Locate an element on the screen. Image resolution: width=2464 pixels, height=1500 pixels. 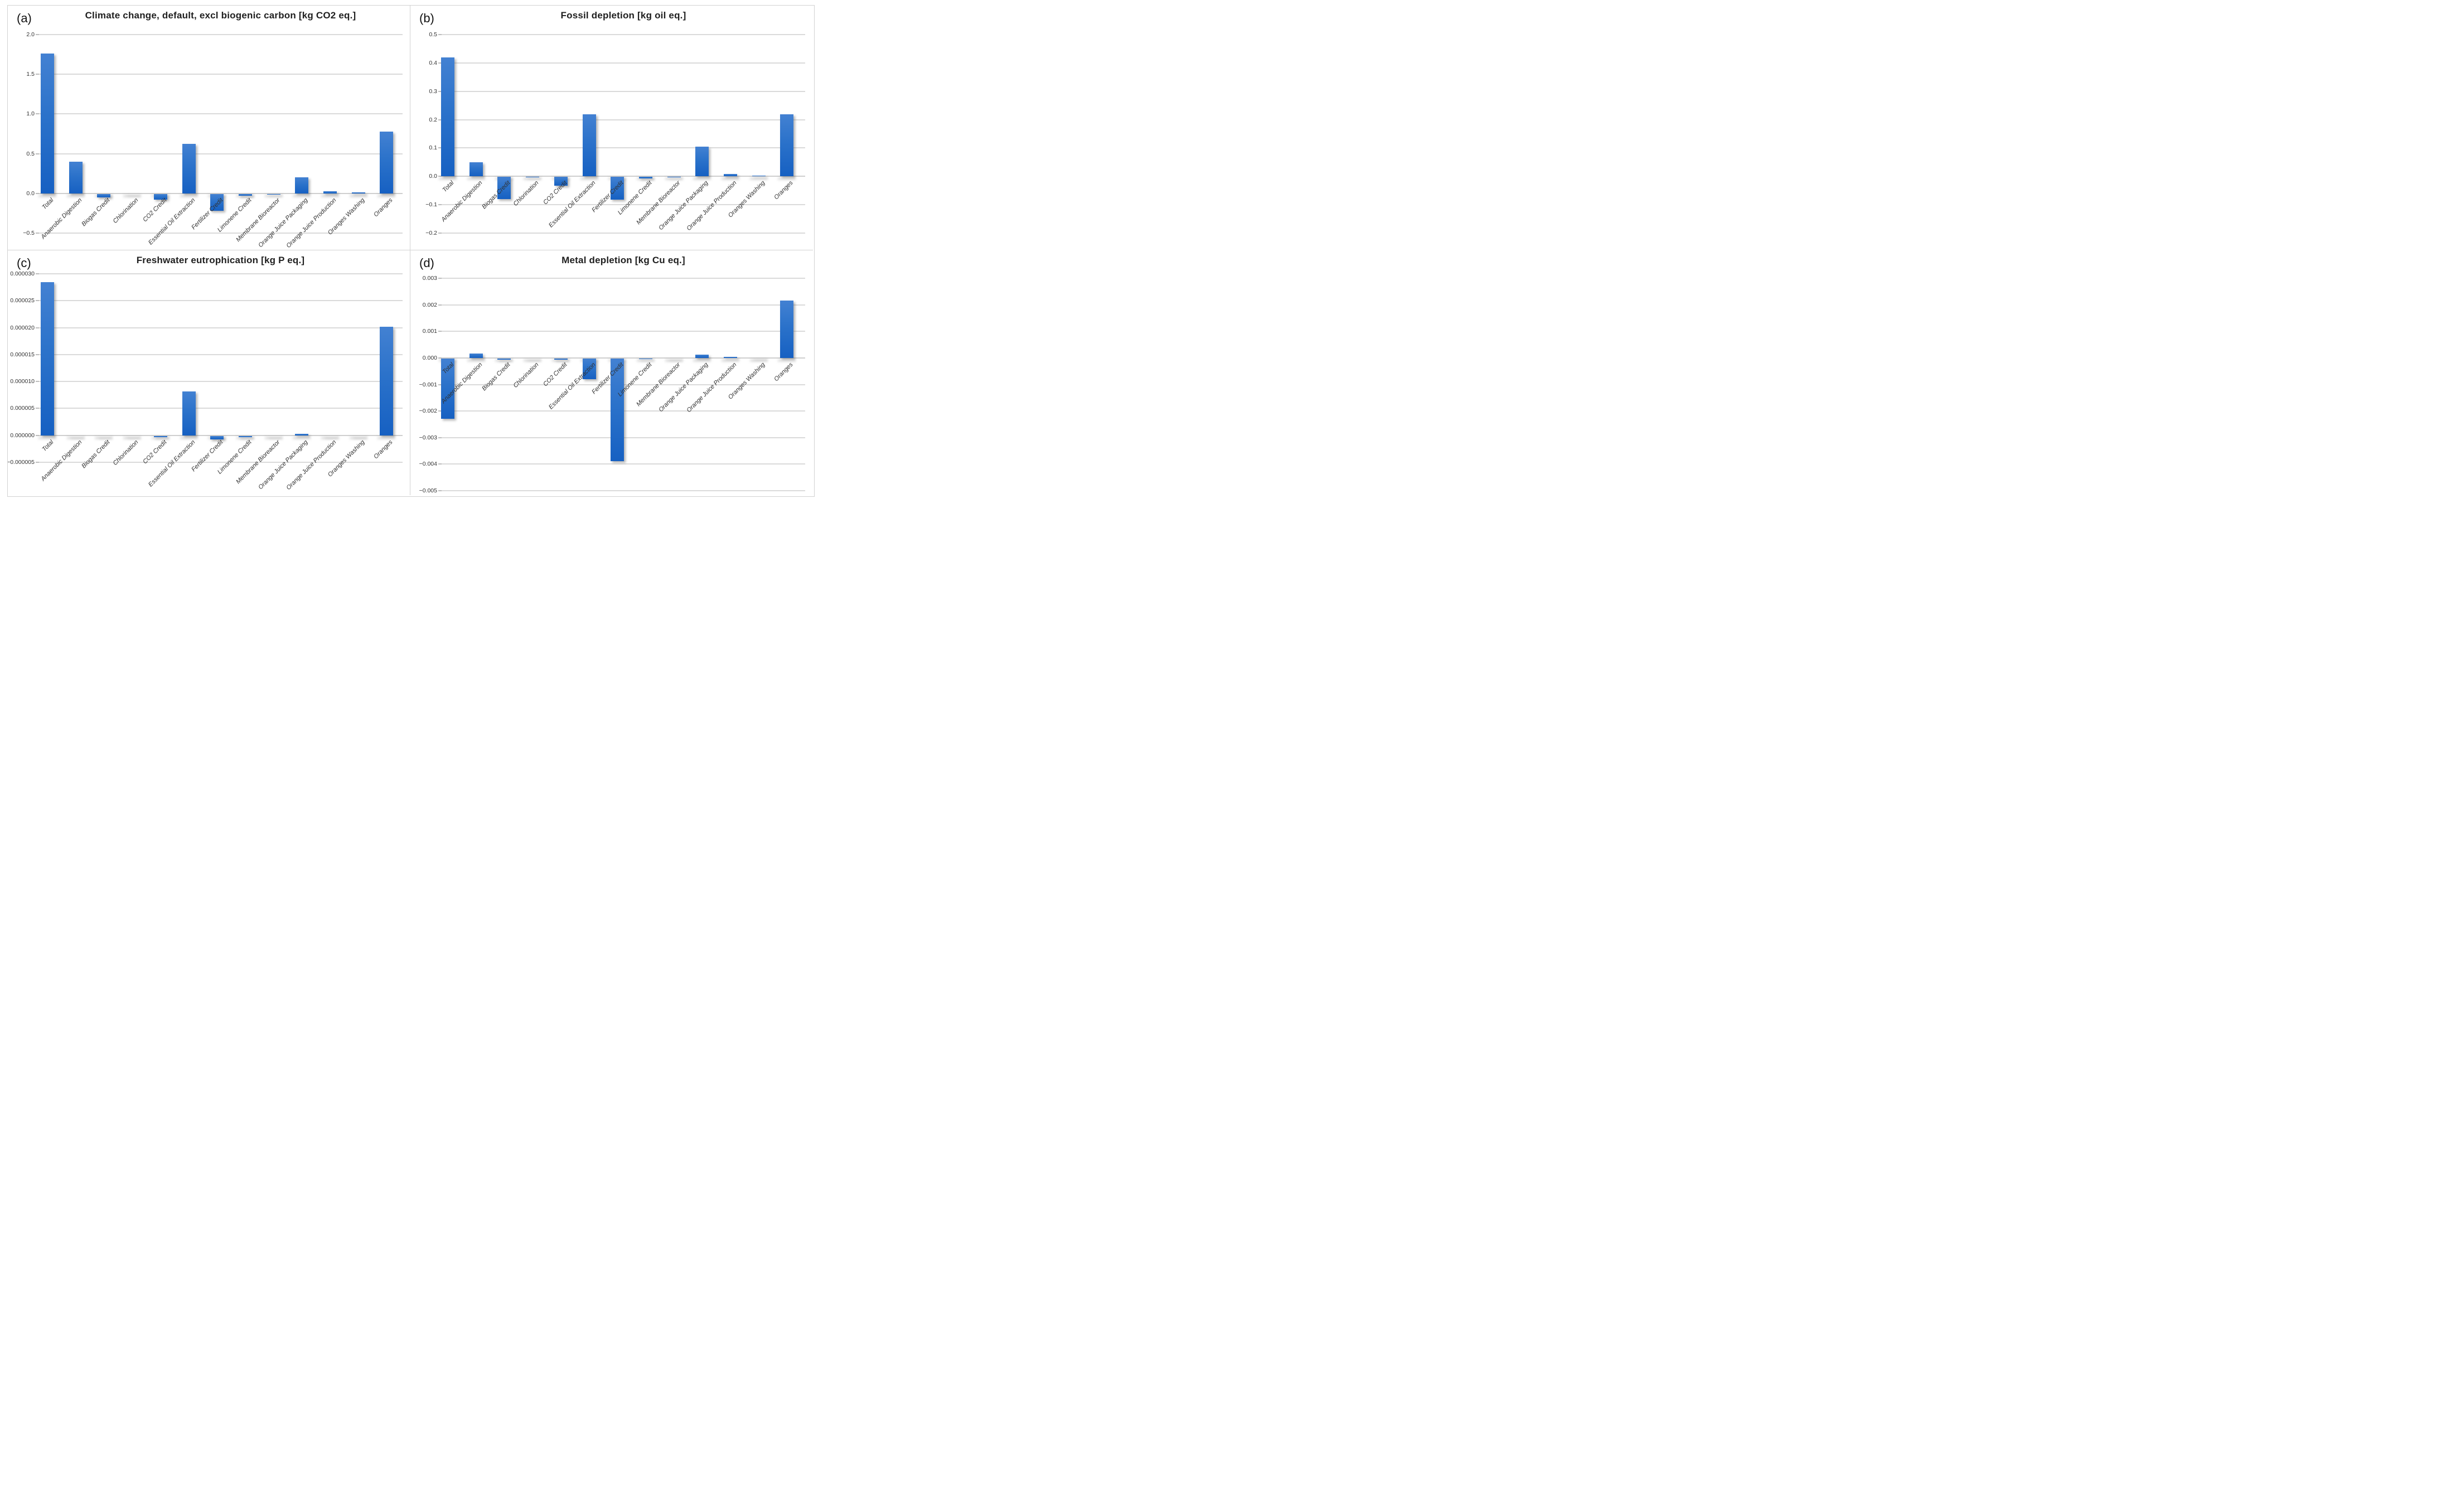
category-label-chlorination: Chlorination is located at coordinates (526, 194).